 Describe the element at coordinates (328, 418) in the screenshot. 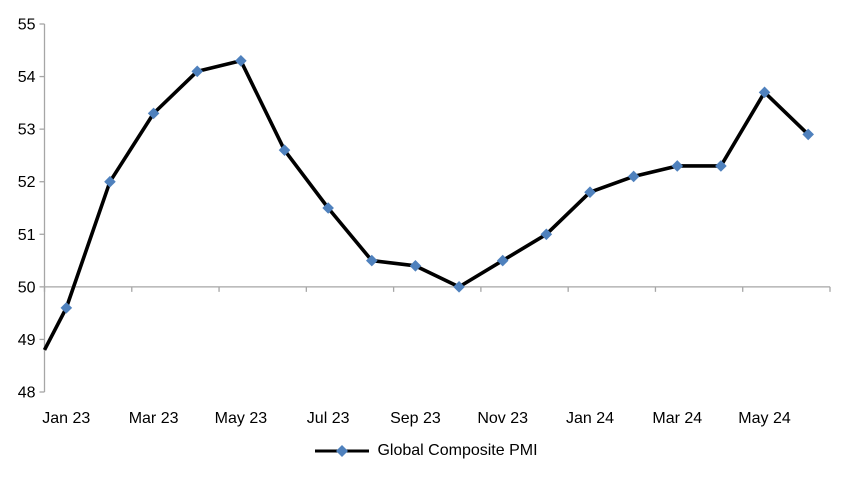

I see `x-tick-label: Jul 23` at that location.